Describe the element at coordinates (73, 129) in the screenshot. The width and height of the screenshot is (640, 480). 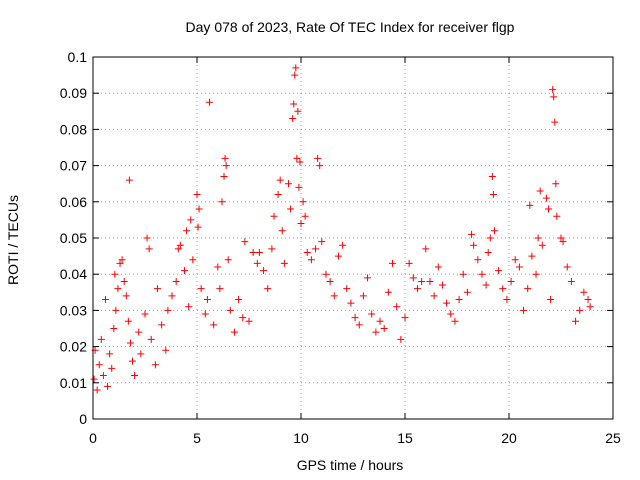
I see `y-tick-label: 0.08` at that location.